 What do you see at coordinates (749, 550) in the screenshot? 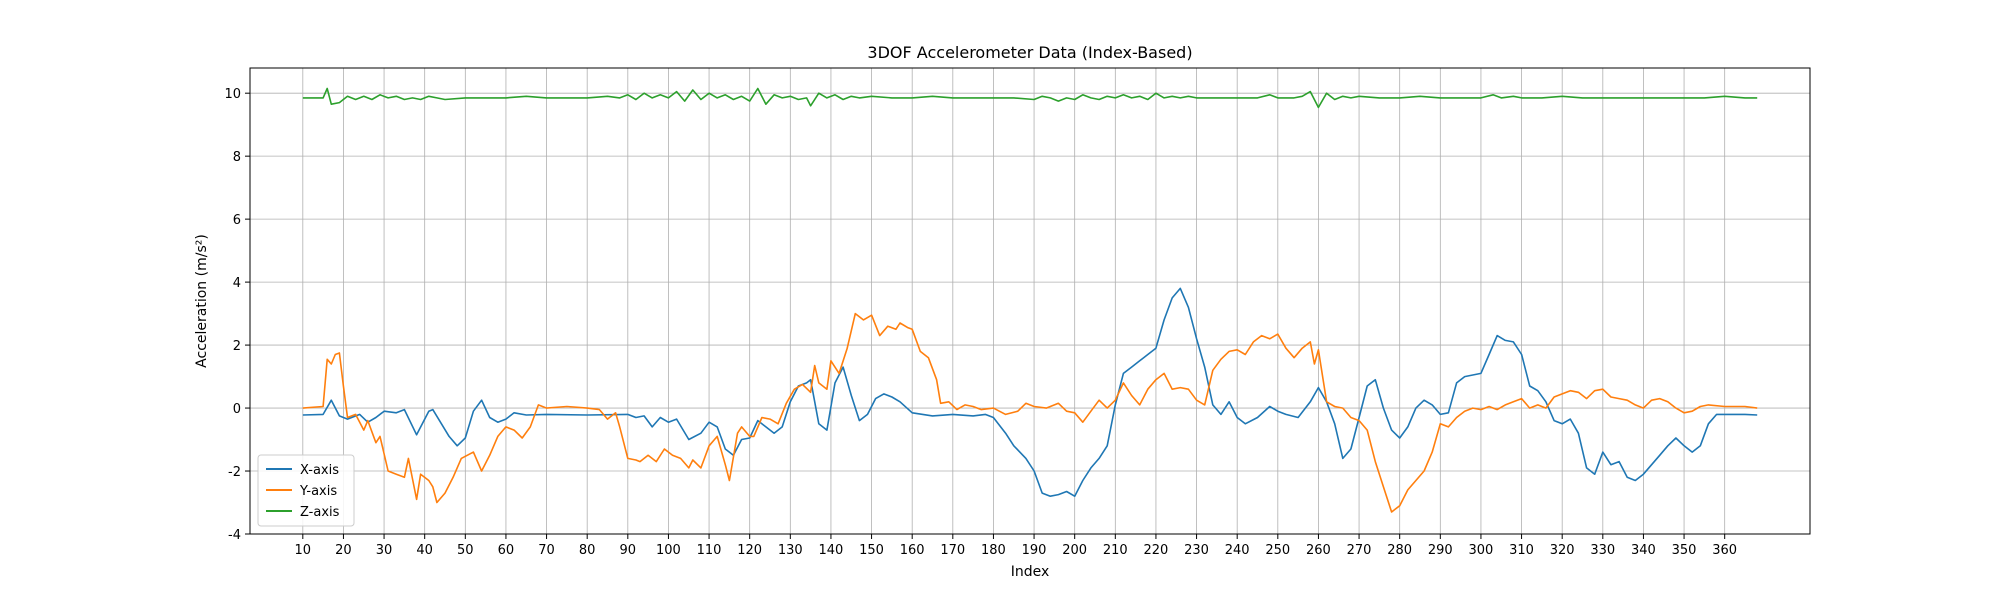
I see `x-tick-label: 120` at bounding box center [749, 550].